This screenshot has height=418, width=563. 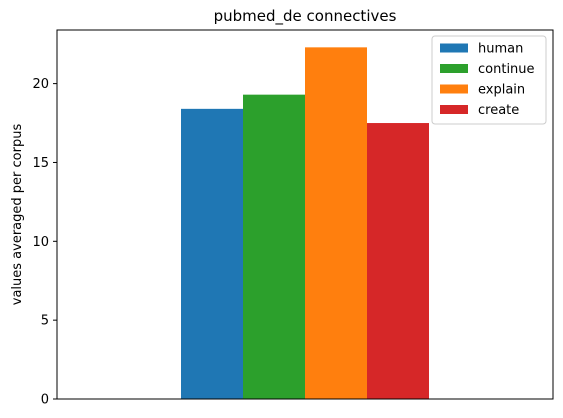 I want to click on legend-label-continue: continue, so click(x=506, y=69).